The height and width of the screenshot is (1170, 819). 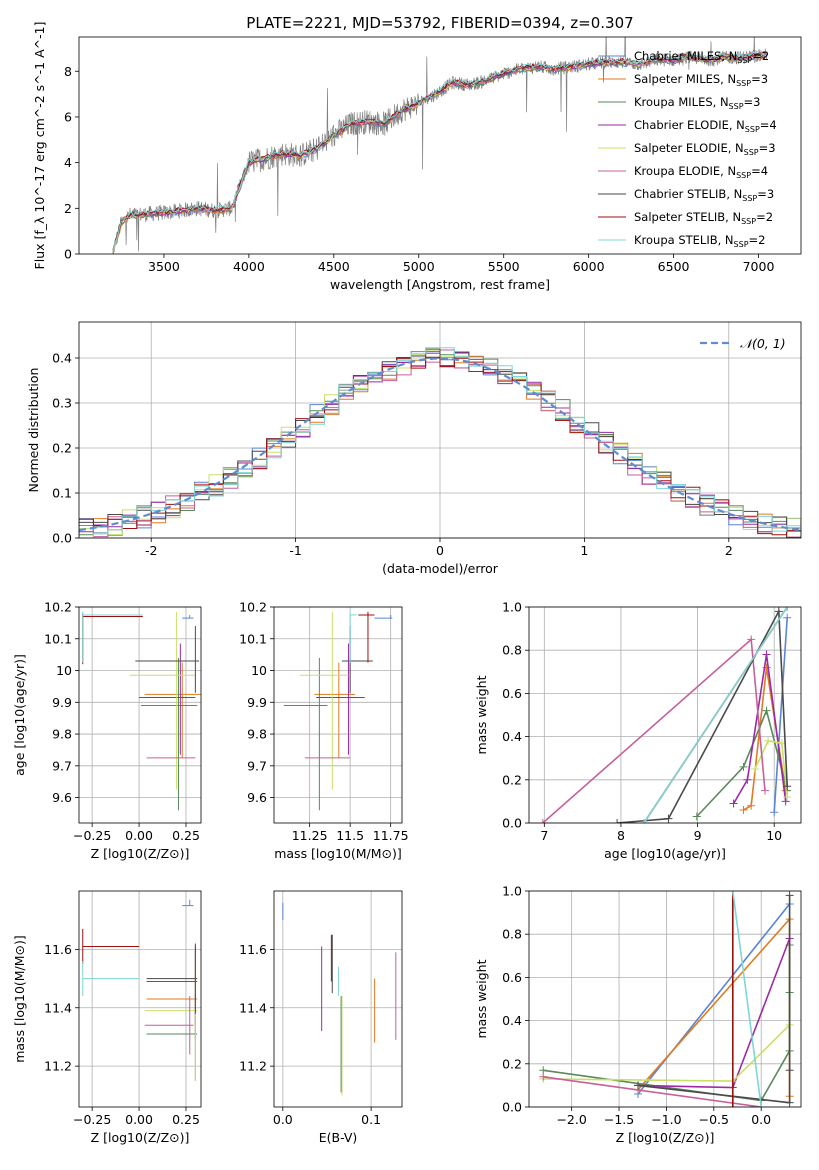 What do you see at coordinates (512, 1107) in the screenshot?
I see `y-tick-label: 0.0` at bounding box center [512, 1107].